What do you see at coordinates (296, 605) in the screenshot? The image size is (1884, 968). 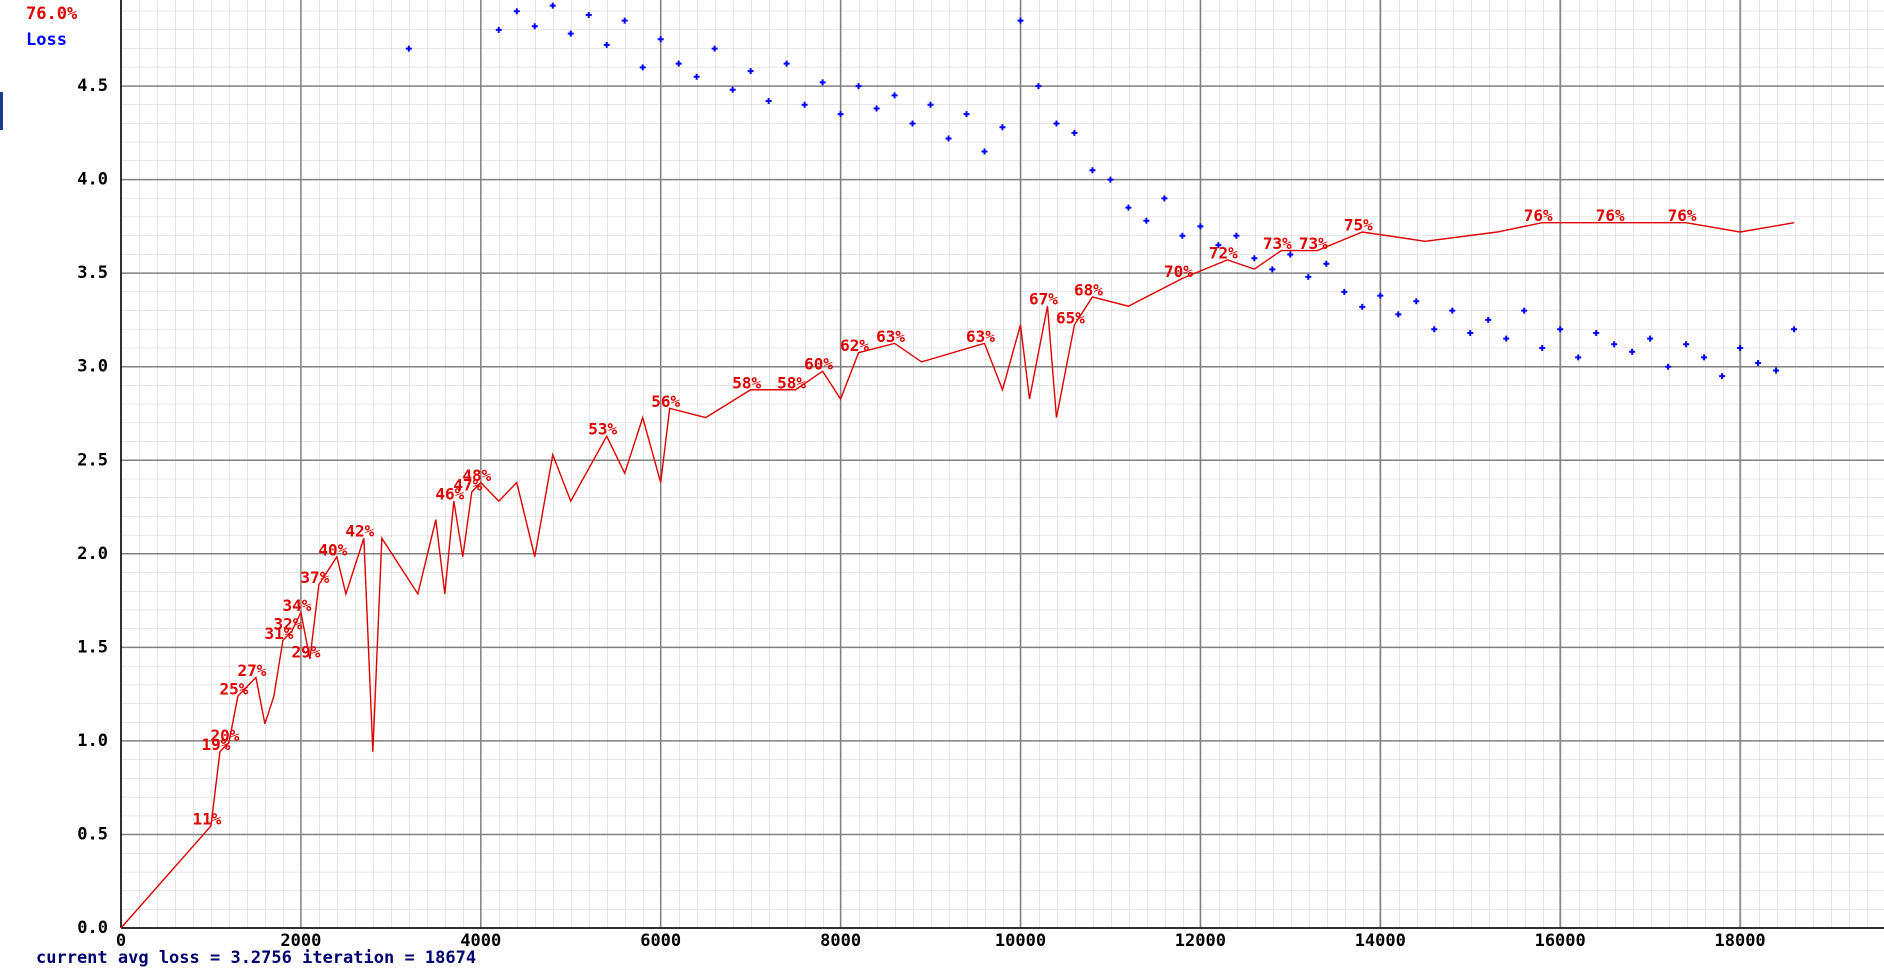 I see `map-label: 34%` at bounding box center [296, 605].